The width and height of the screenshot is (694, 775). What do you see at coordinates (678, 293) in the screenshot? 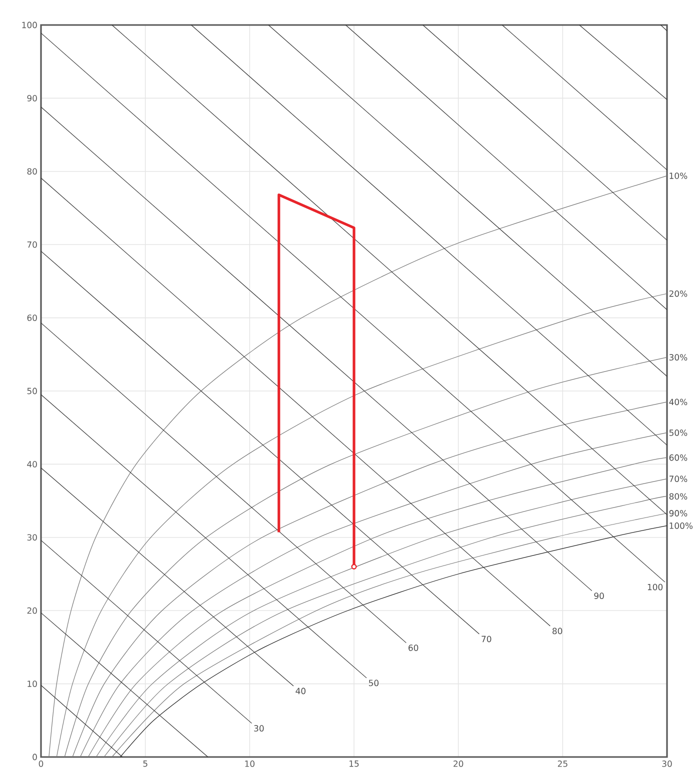
I see `series-label: 20%` at bounding box center [678, 293].